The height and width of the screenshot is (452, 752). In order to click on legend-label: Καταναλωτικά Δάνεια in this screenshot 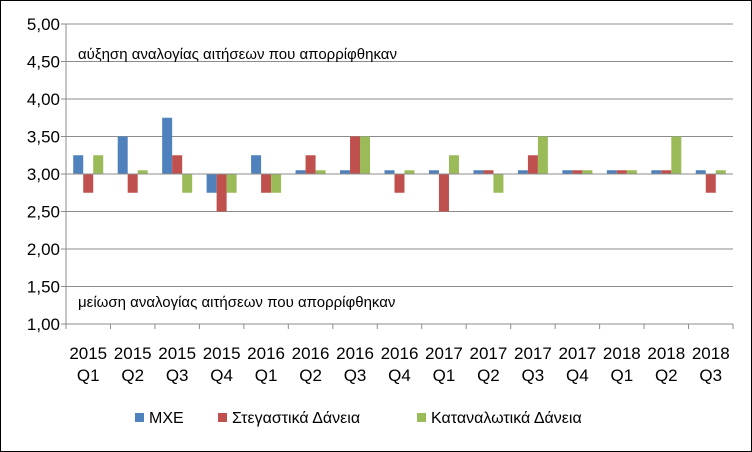, I will do `click(506, 418)`.